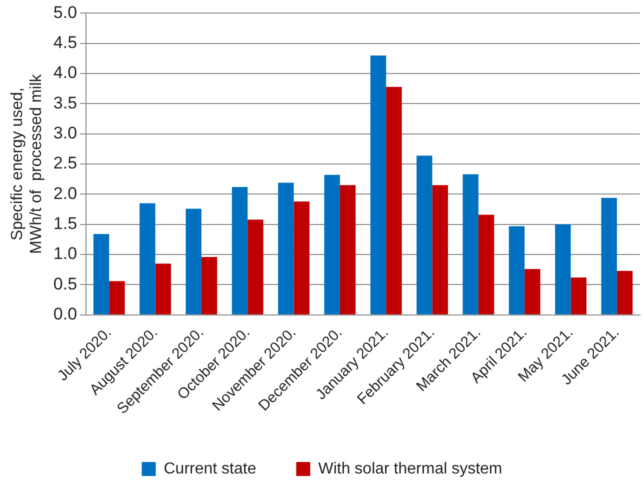  What do you see at coordinates (65, 133) in the screenshot?
I see `y-tick-label: 3.0` at bounding box center [65, 133].